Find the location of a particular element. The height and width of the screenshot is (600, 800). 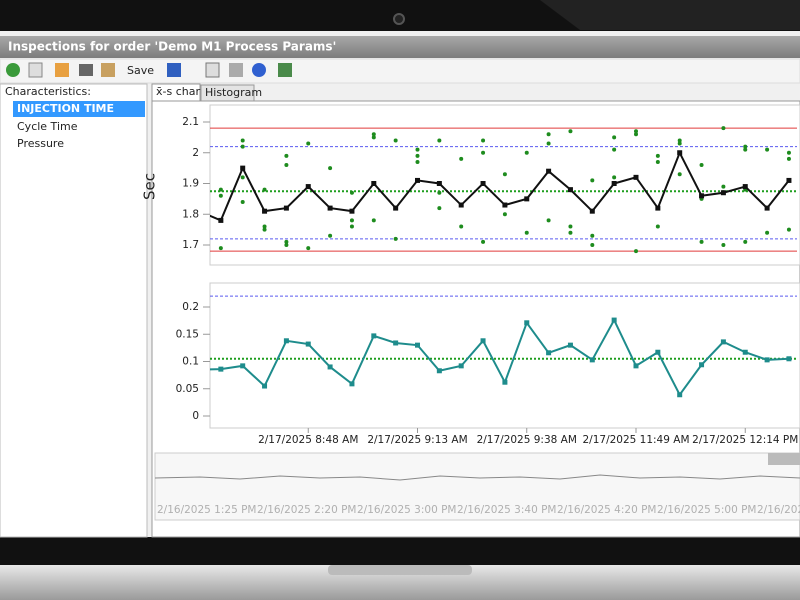

tab-label: Histogram is located at coordinates (233, 92).